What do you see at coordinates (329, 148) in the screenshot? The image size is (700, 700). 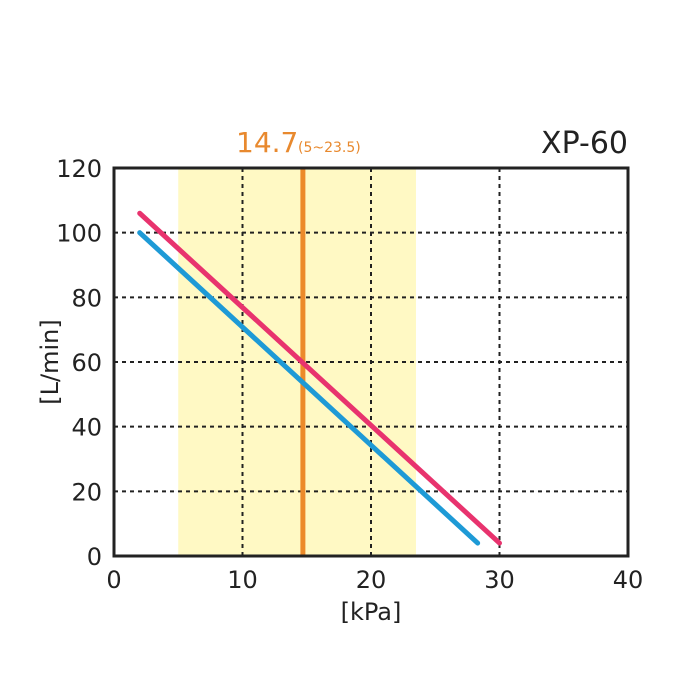 I see `annotation-range: (5~23.5)` at bounding box center [329, 148].